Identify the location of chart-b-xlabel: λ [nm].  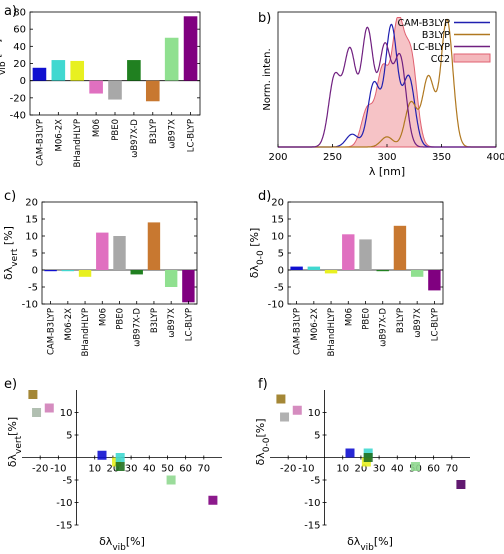
(387, 171).